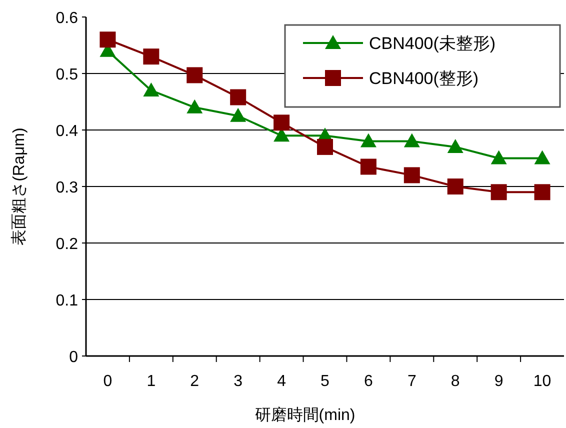 This screenshot has width=566, height=428. What do you see at coordinates (499, 381) in the screenshot?
I see `x-tick-label: 9` at bounding box center [499, 381].